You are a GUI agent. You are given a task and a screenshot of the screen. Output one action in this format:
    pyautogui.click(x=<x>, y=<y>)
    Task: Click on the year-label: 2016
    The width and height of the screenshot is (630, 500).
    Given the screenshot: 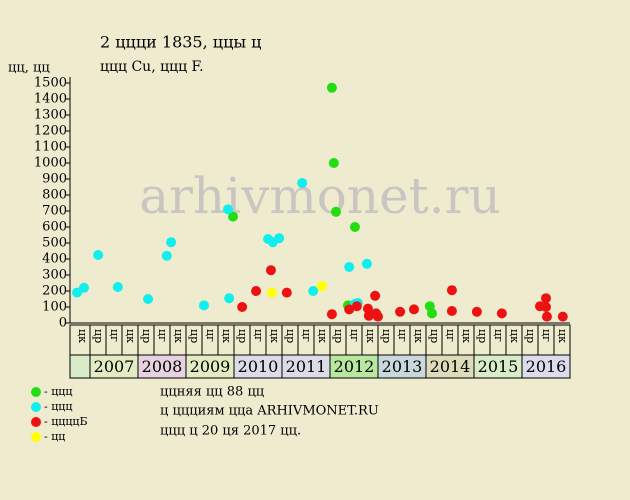 What is the action you would take?
    pyautogui.click(x=546, y=366)
    